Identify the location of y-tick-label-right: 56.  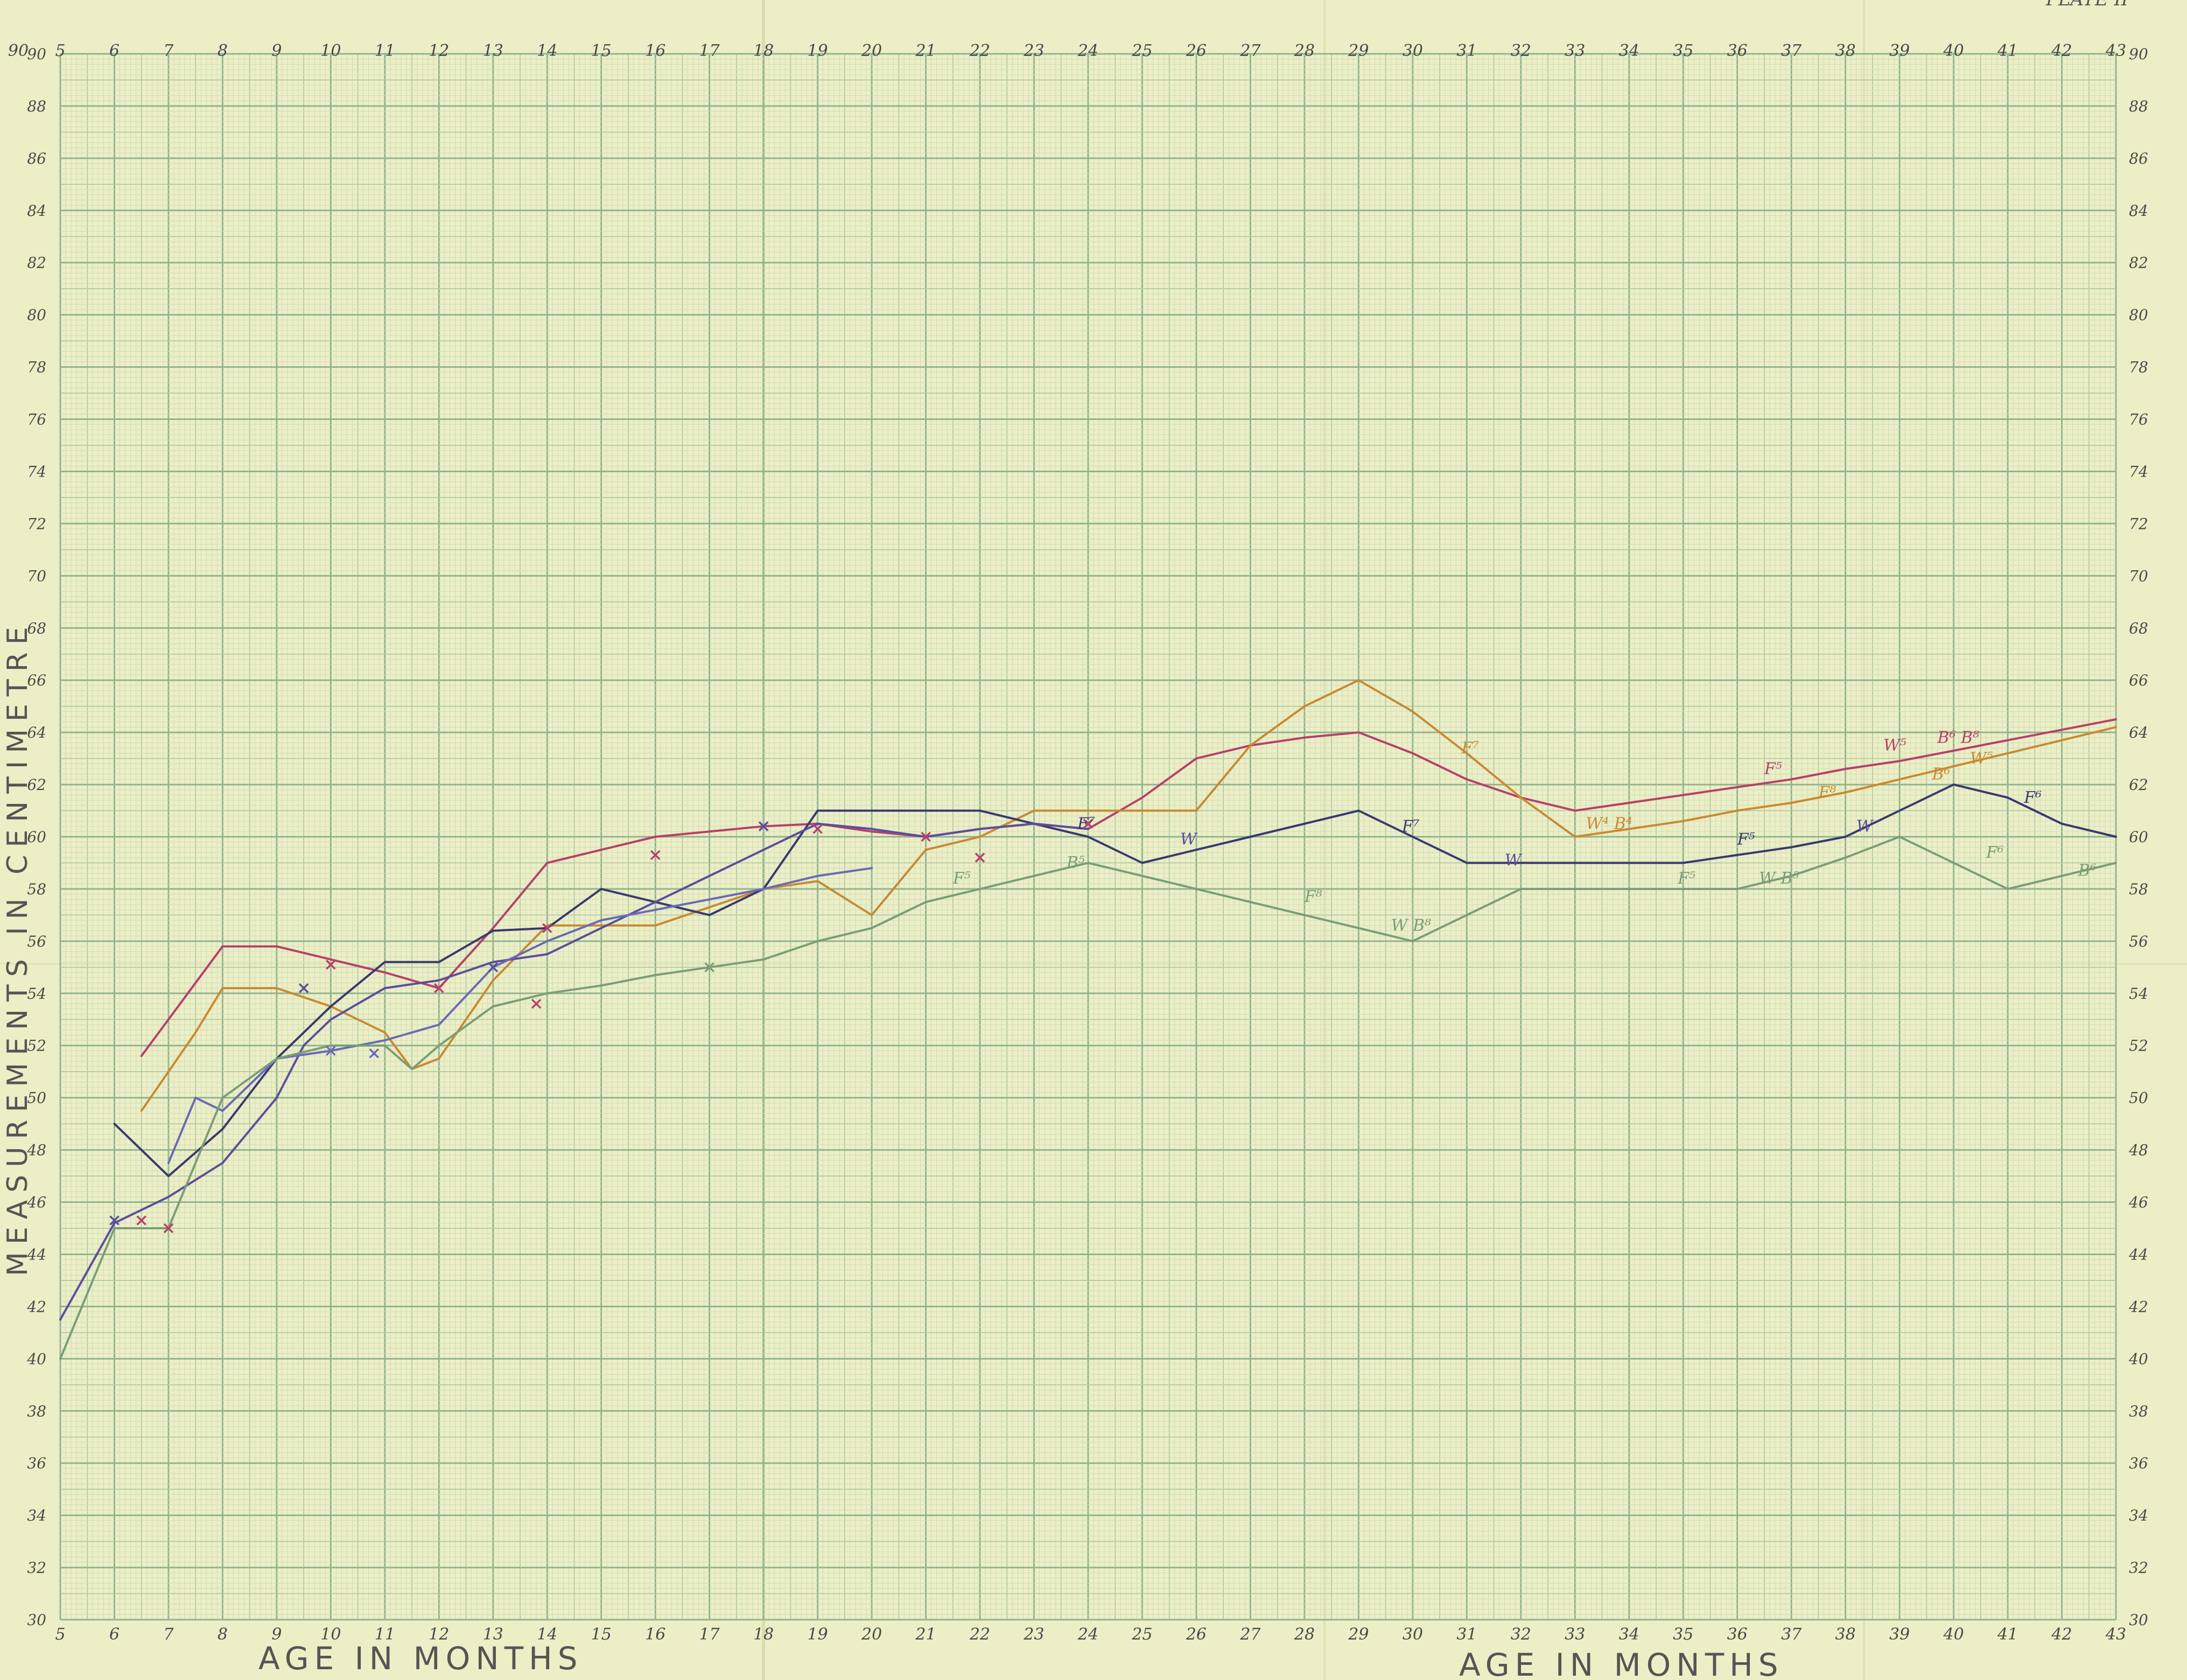
(2138, 941).